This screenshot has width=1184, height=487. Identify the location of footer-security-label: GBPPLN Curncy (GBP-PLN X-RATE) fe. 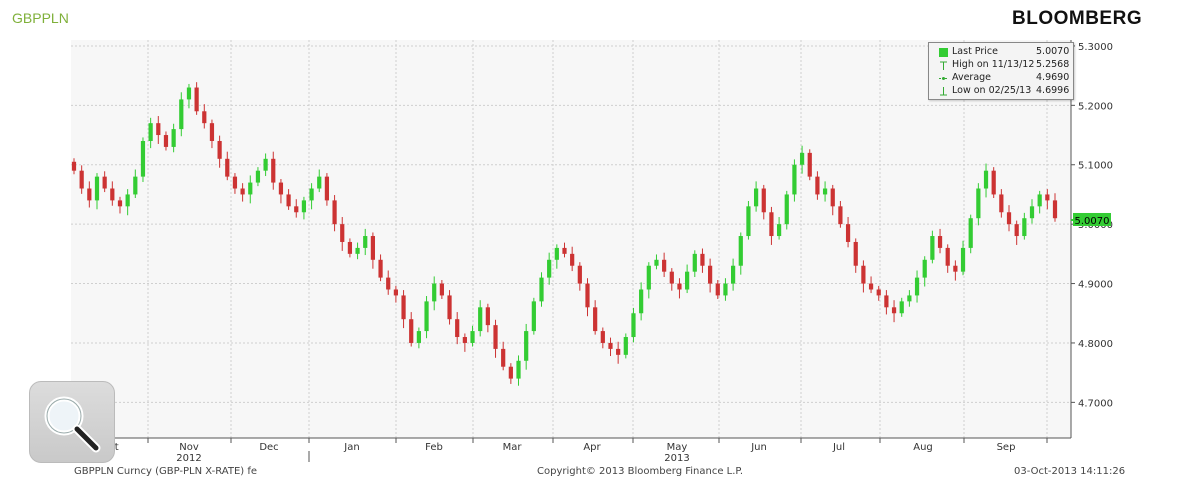
(166, 471).